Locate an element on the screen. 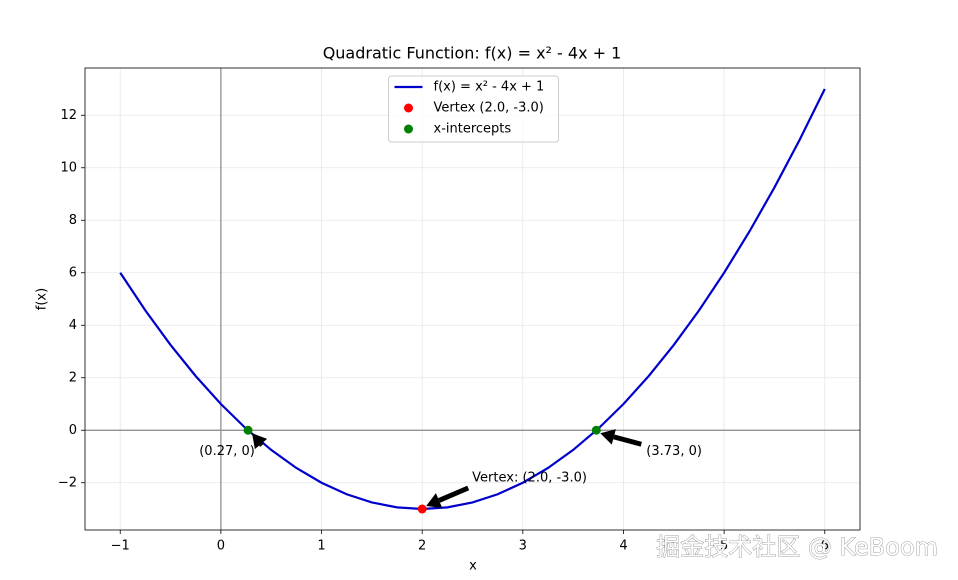 This screenshot has height=580, width=958. legend-label: Vertex (2.0, -3.0) is located at coordinates (489, 108).